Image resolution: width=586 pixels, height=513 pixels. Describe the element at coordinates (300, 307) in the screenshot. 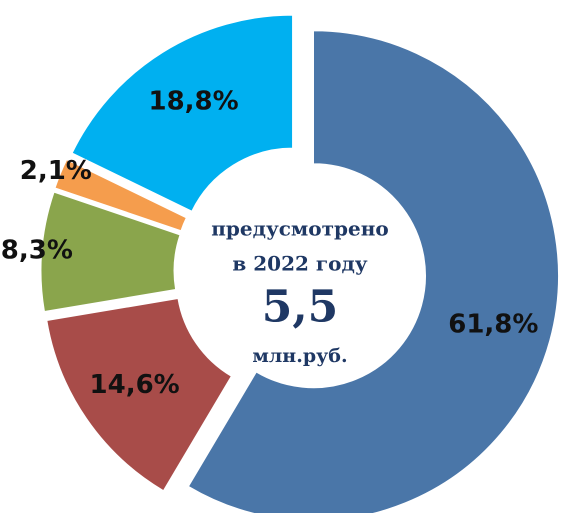

I see `center-value: 5,5` at that location.